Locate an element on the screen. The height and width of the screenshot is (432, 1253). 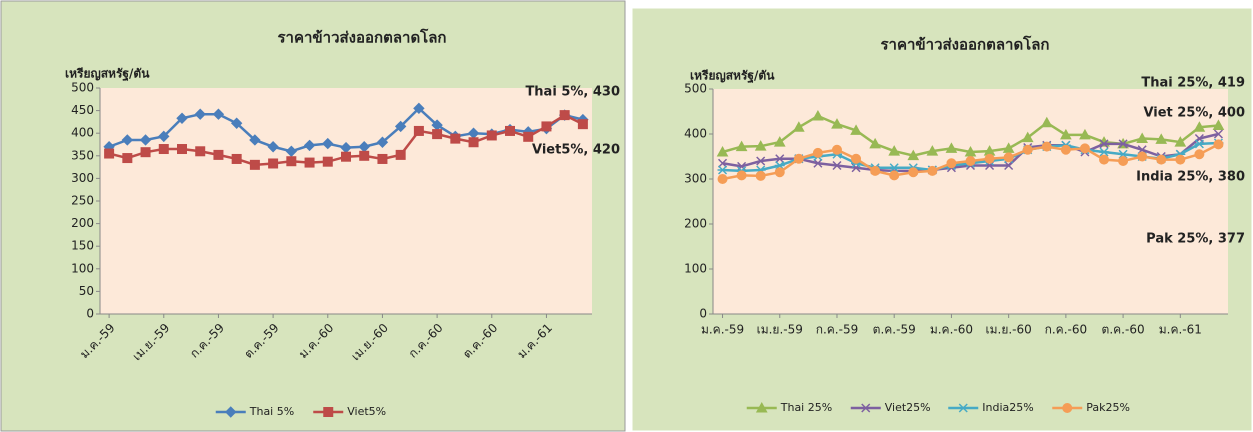
x-tick-label: ก.ค.-60 is located at coordinates (1066, 330).